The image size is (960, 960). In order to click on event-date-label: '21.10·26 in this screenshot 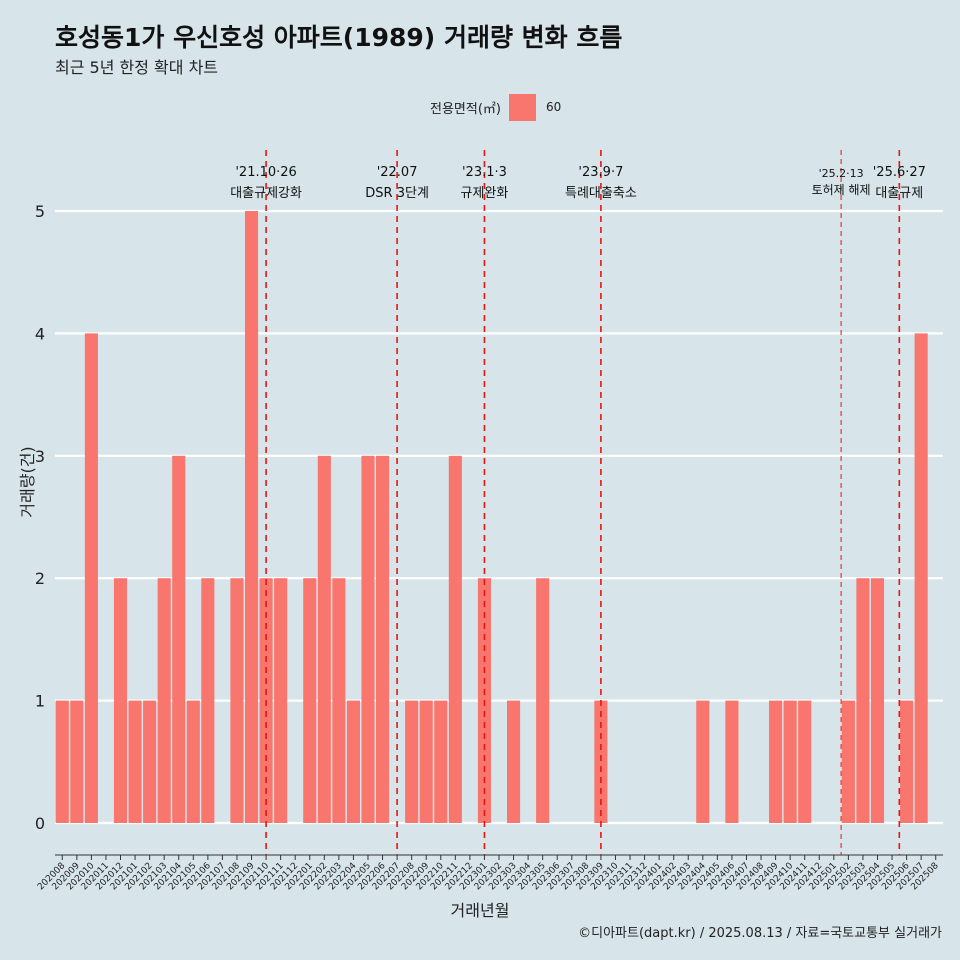, I will do `click(265, 172)`.